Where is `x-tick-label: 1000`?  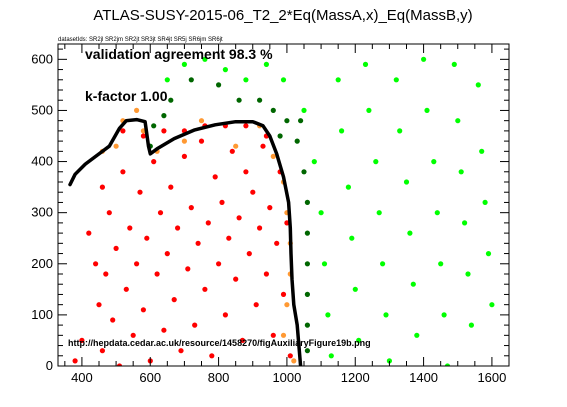
x-tick-label: 1000 is located at coordinates (286, 377).